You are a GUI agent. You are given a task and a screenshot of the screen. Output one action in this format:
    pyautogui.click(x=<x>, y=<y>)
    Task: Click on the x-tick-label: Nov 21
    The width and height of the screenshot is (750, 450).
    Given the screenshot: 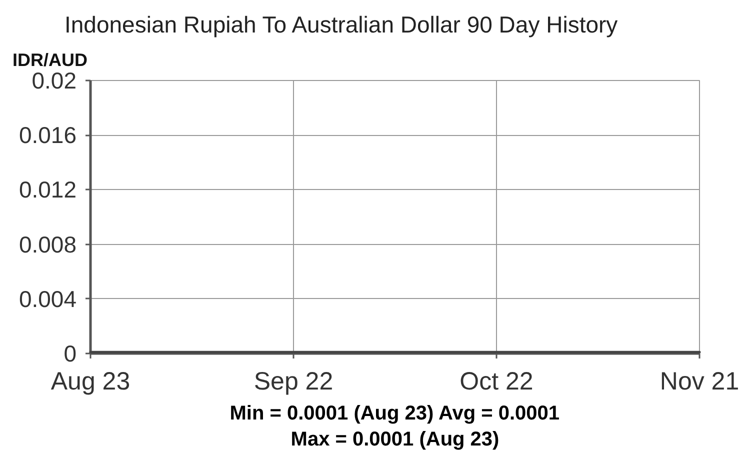 What is the action you would take?
    pyautogui.click(x=700, y=382)
    